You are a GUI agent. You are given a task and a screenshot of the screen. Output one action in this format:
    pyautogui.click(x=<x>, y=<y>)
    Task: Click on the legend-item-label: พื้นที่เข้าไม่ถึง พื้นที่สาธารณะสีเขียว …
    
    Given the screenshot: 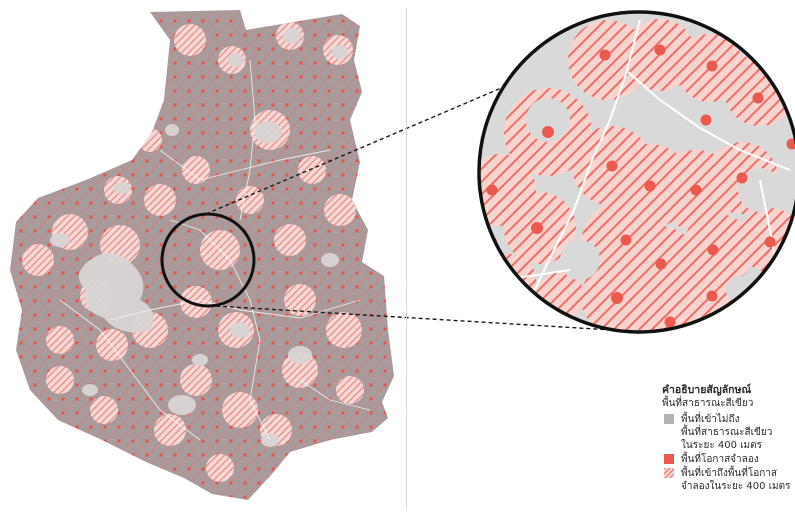 What is the action you would take?
    pyautogui.click(x=727, y=432)
    